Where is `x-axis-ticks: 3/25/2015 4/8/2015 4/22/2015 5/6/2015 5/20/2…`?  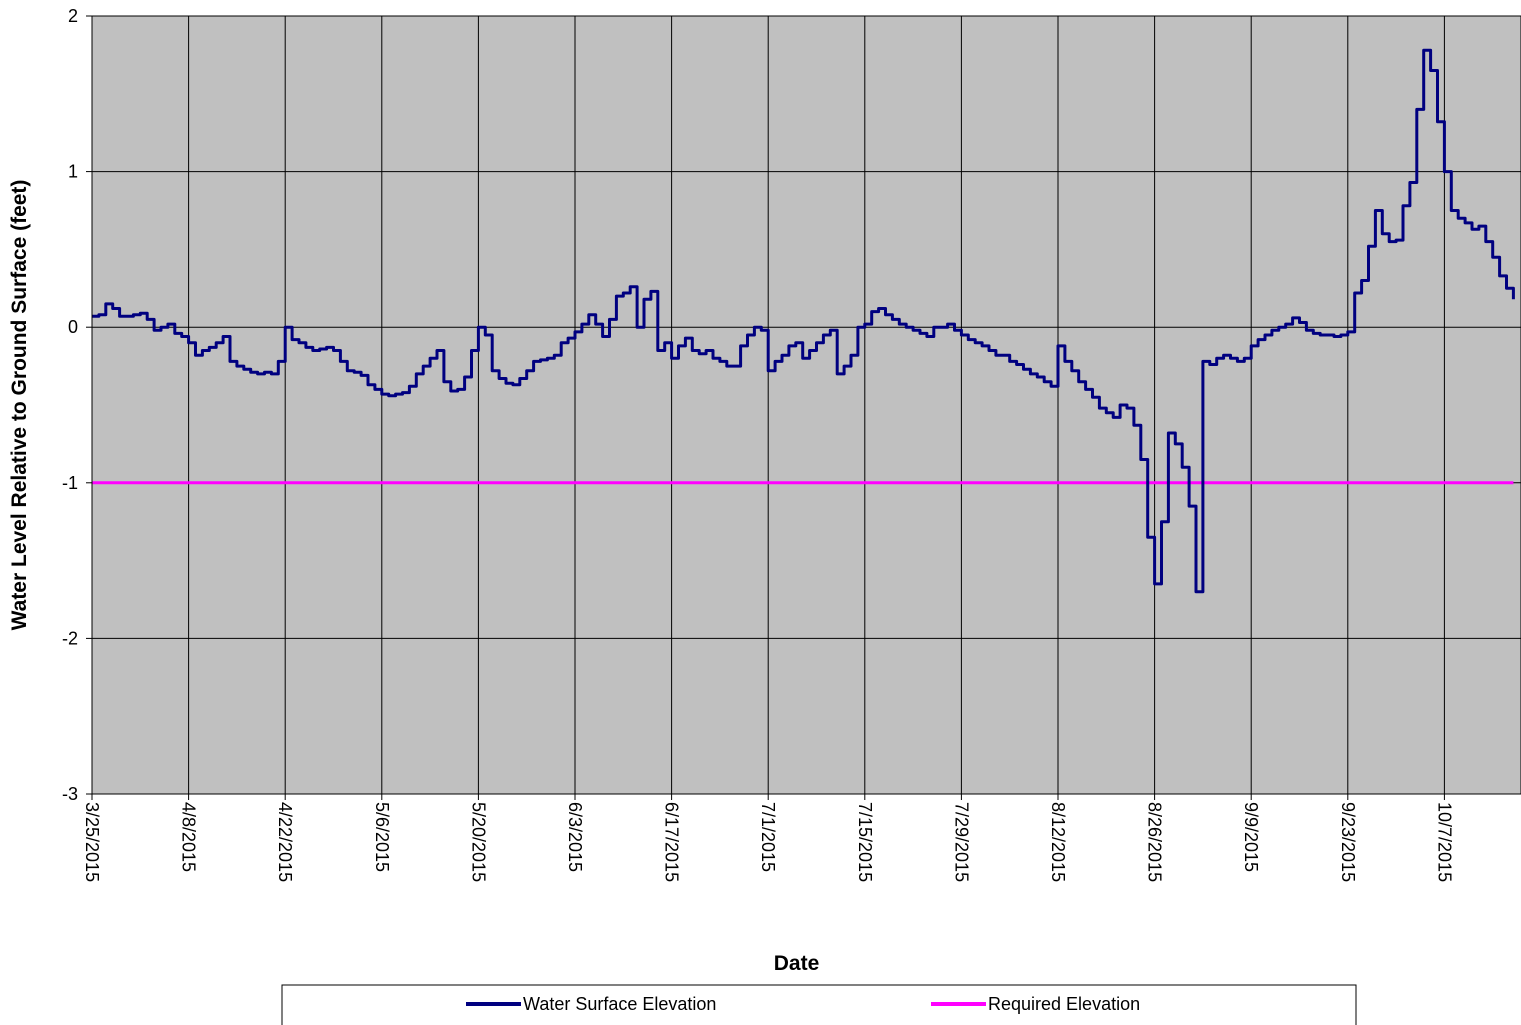 x-axis-ticks: 3/25/2015 4/8/2015 4/22/2015 5/6/2015 5/20/2… is located at coordinates (768, 838).